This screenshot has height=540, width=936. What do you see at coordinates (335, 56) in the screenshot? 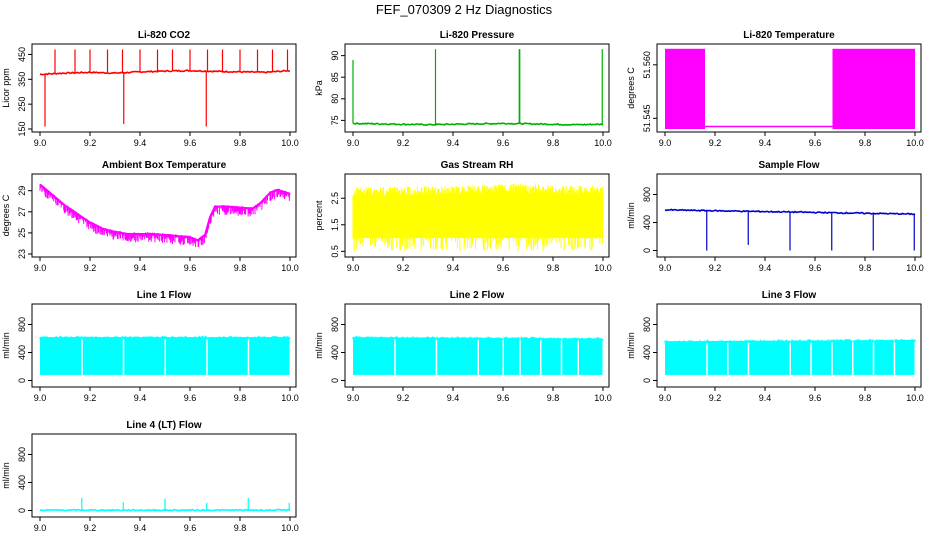
I see `y-tick-label: 90` at bounding box center [335, 56].